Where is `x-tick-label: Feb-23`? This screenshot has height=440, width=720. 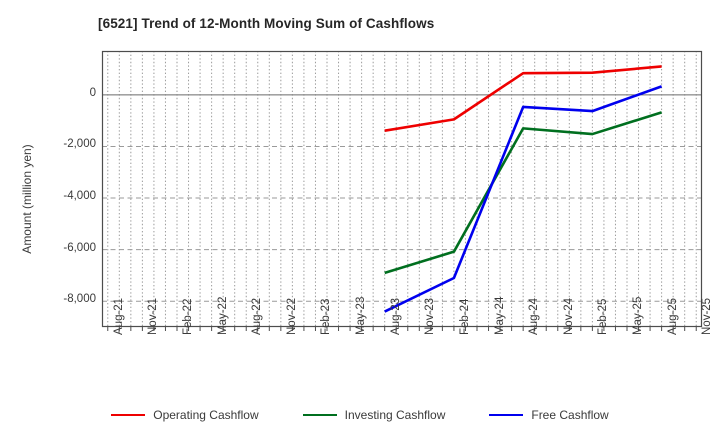 x-tick-label: Feb-23 is located at coordinates (326, 316).